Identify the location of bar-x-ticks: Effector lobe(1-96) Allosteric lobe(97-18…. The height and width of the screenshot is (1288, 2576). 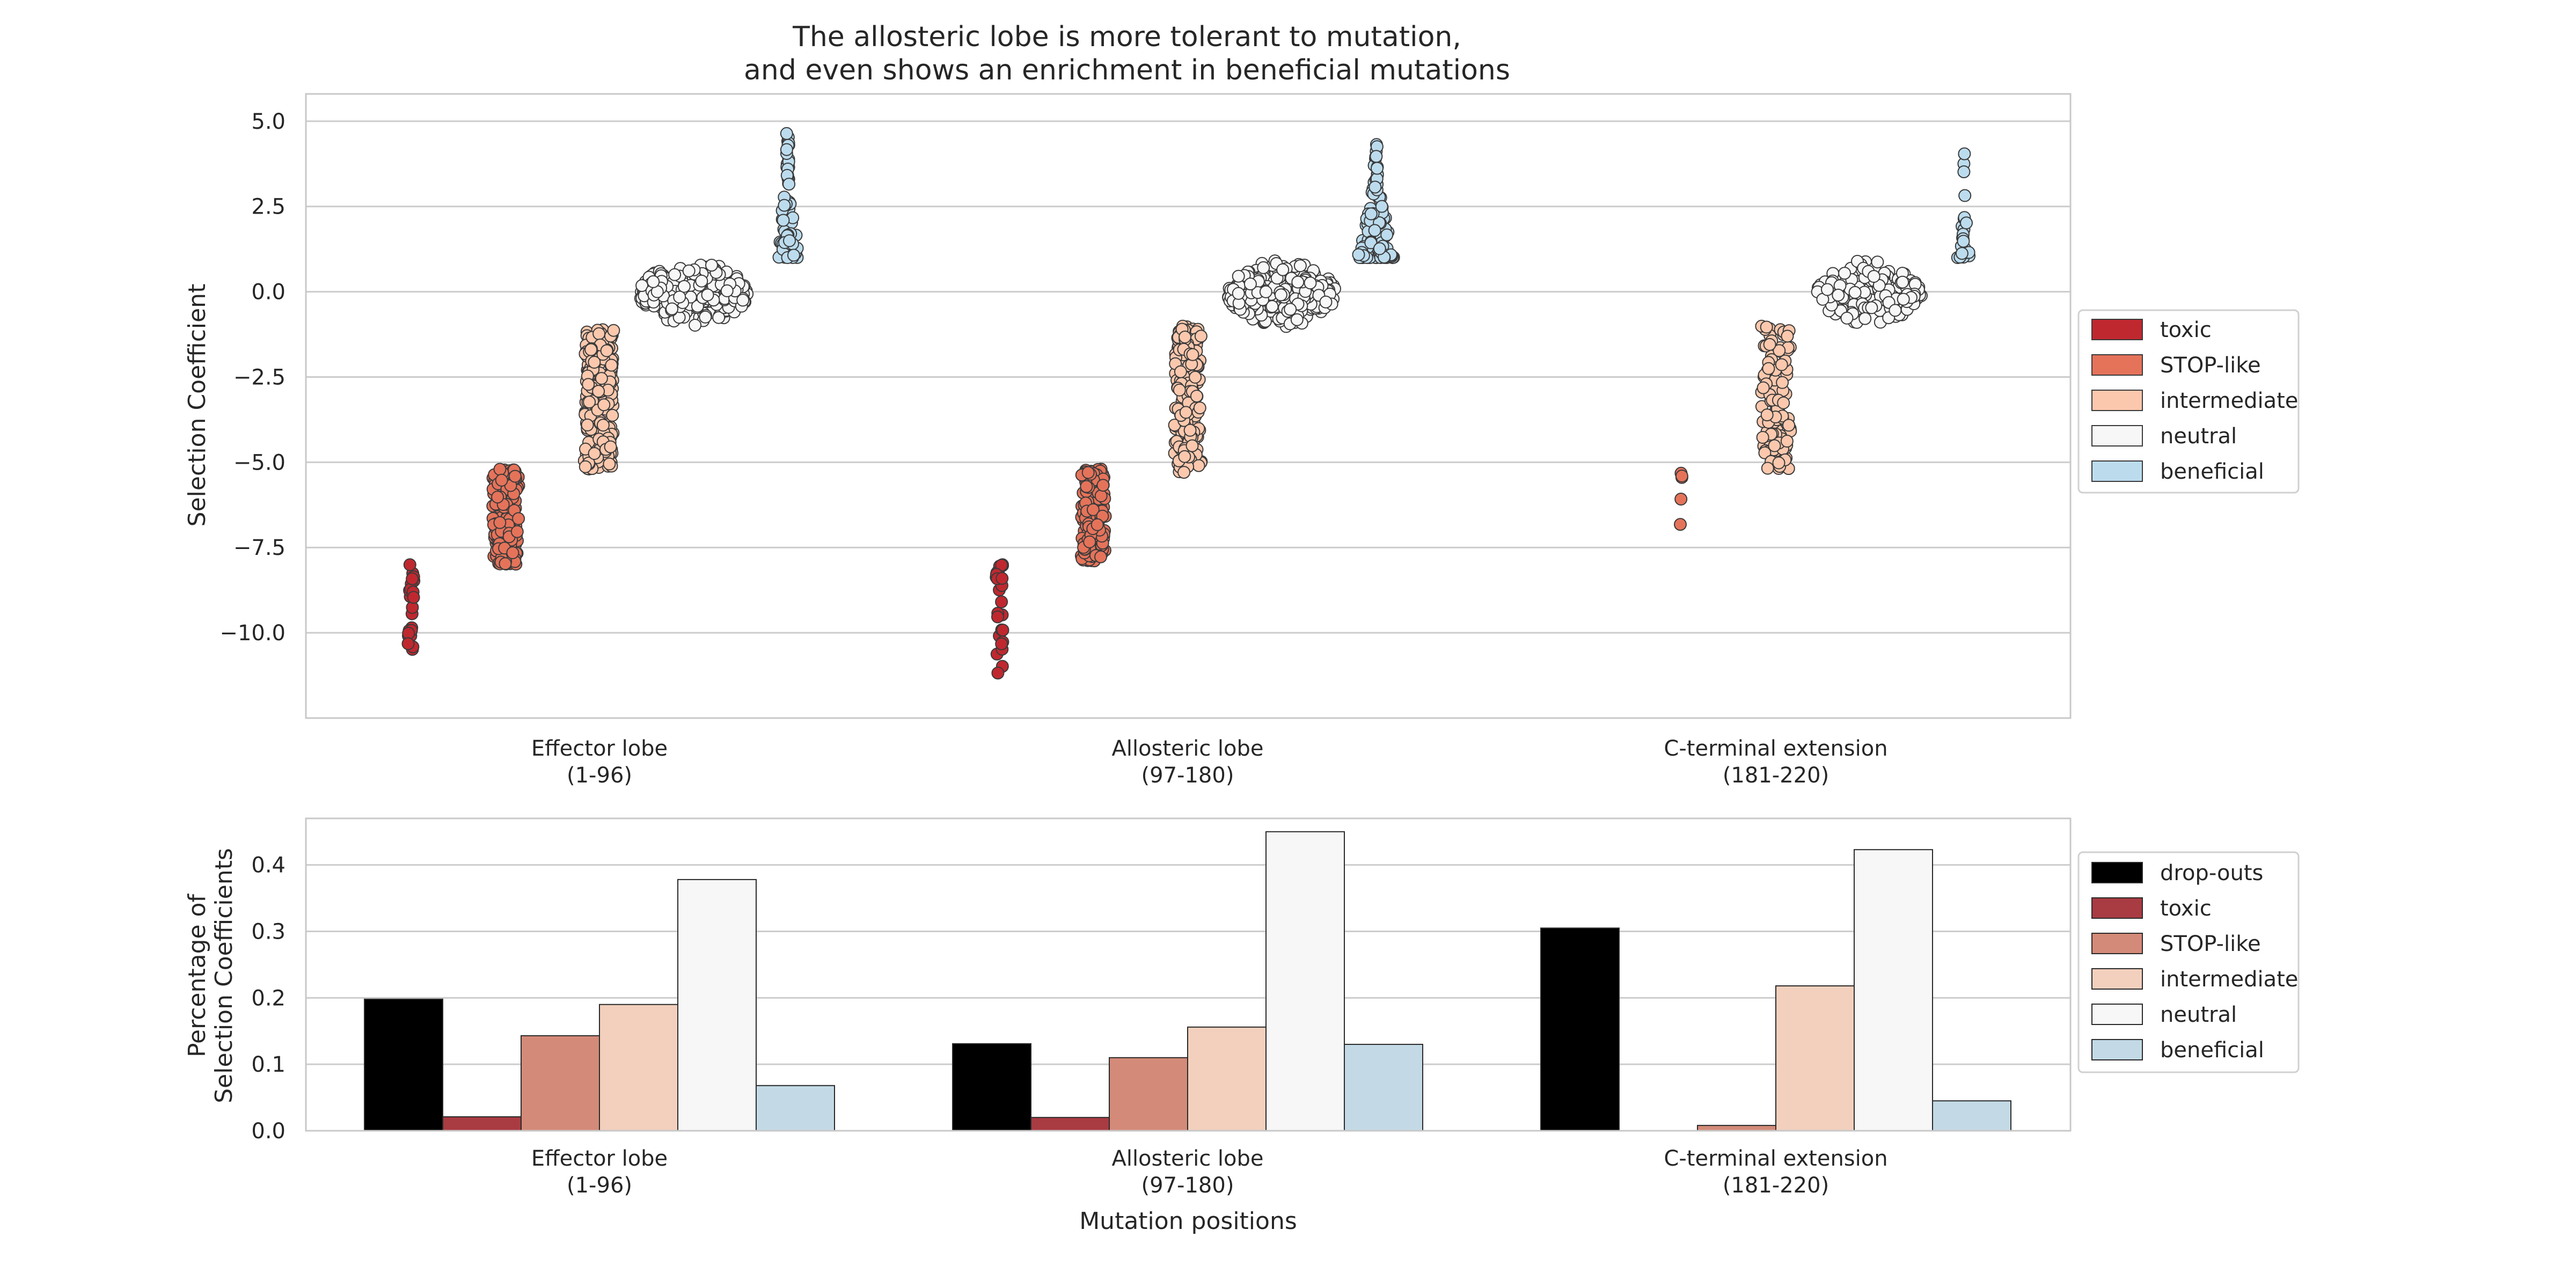
(1209, 1172).